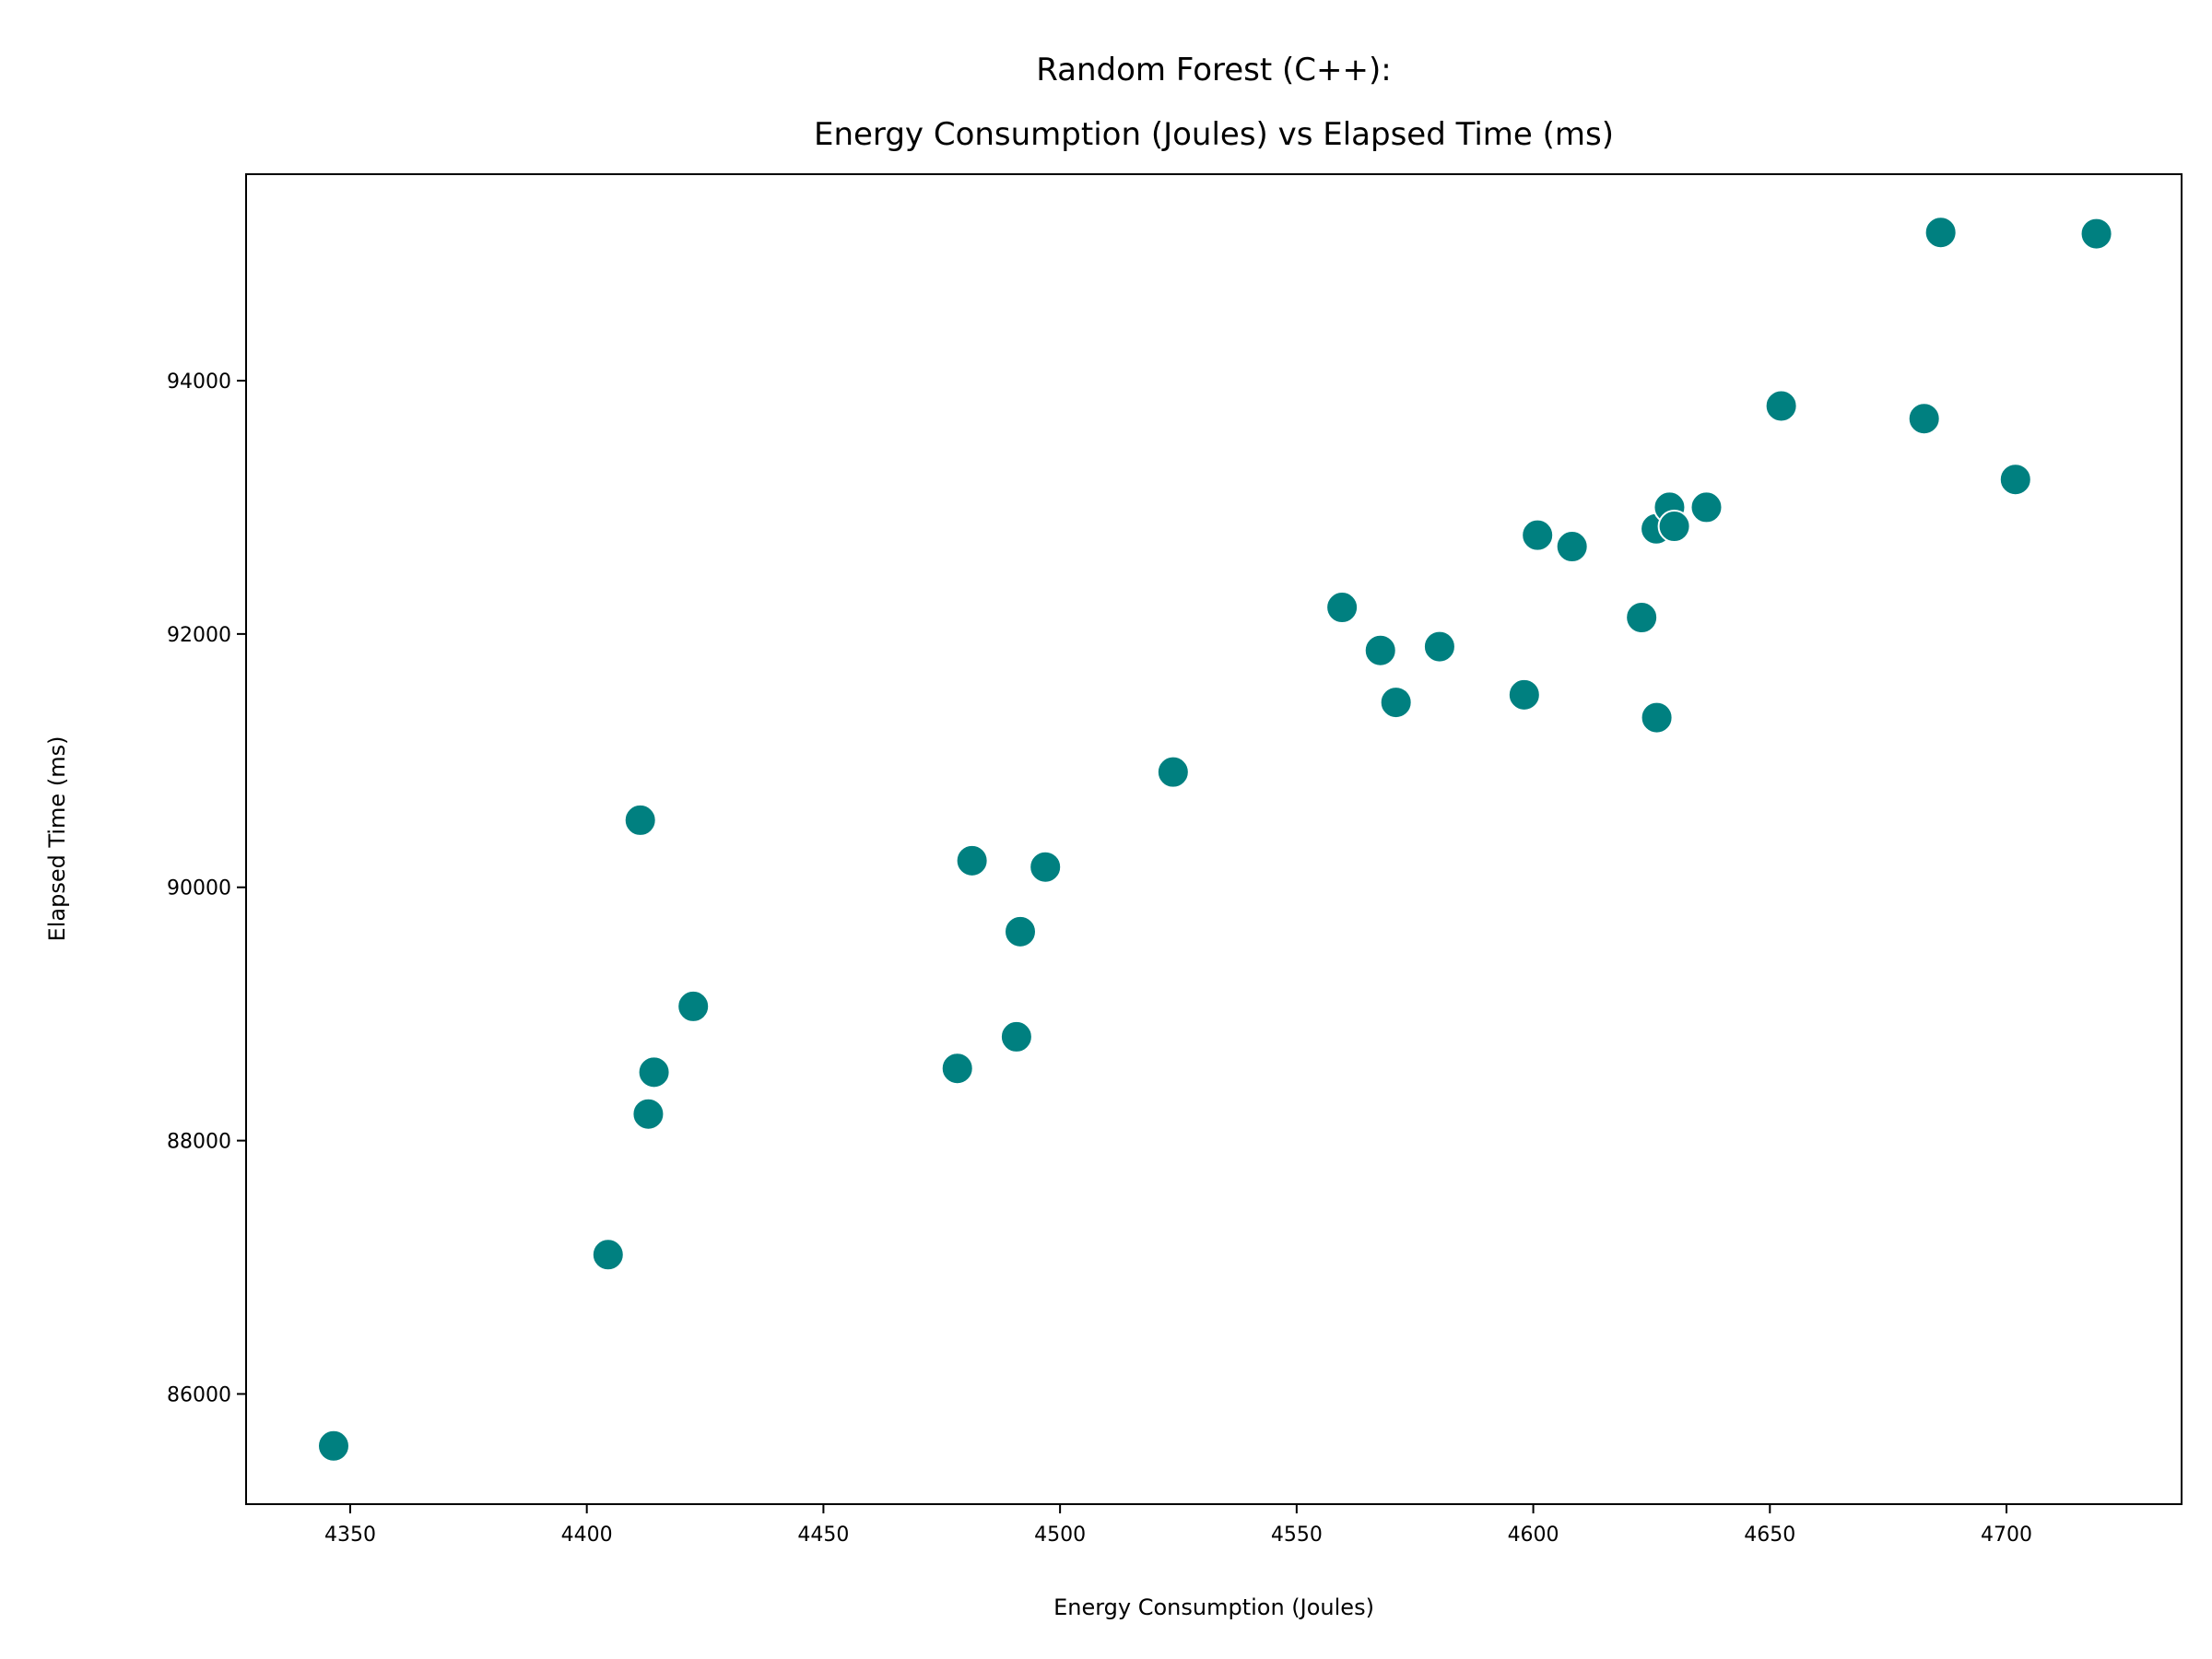  I want to click on y-tick-label: 90000, so click(199, 888).